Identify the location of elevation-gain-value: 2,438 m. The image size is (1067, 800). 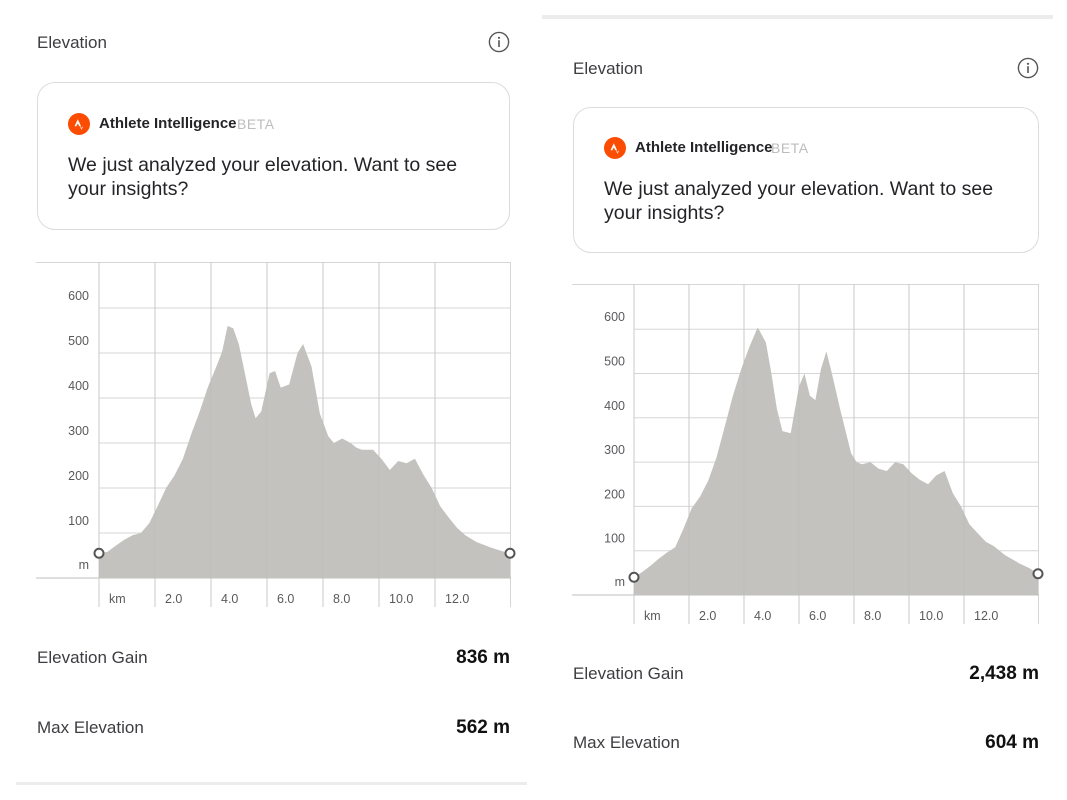
(1004, 673).